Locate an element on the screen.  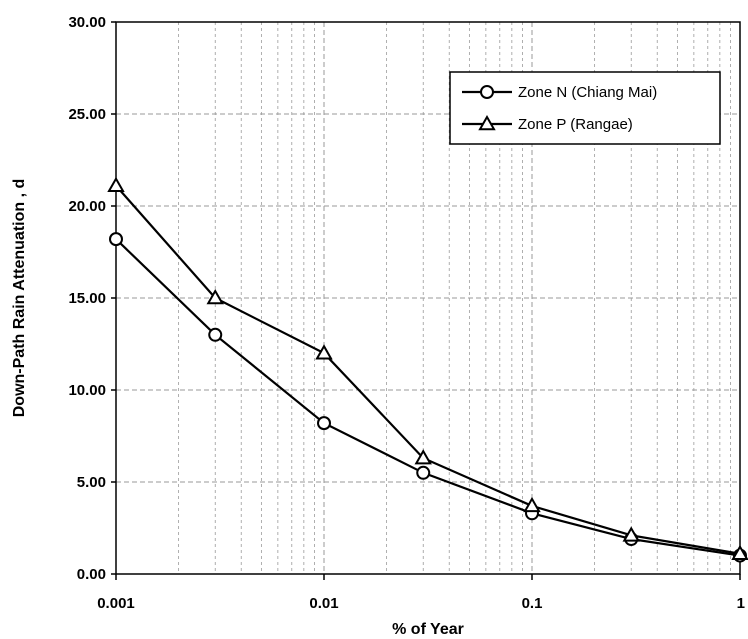
legend-item: Zone N (Chiang Mai) is located at coordinates (559, 92).